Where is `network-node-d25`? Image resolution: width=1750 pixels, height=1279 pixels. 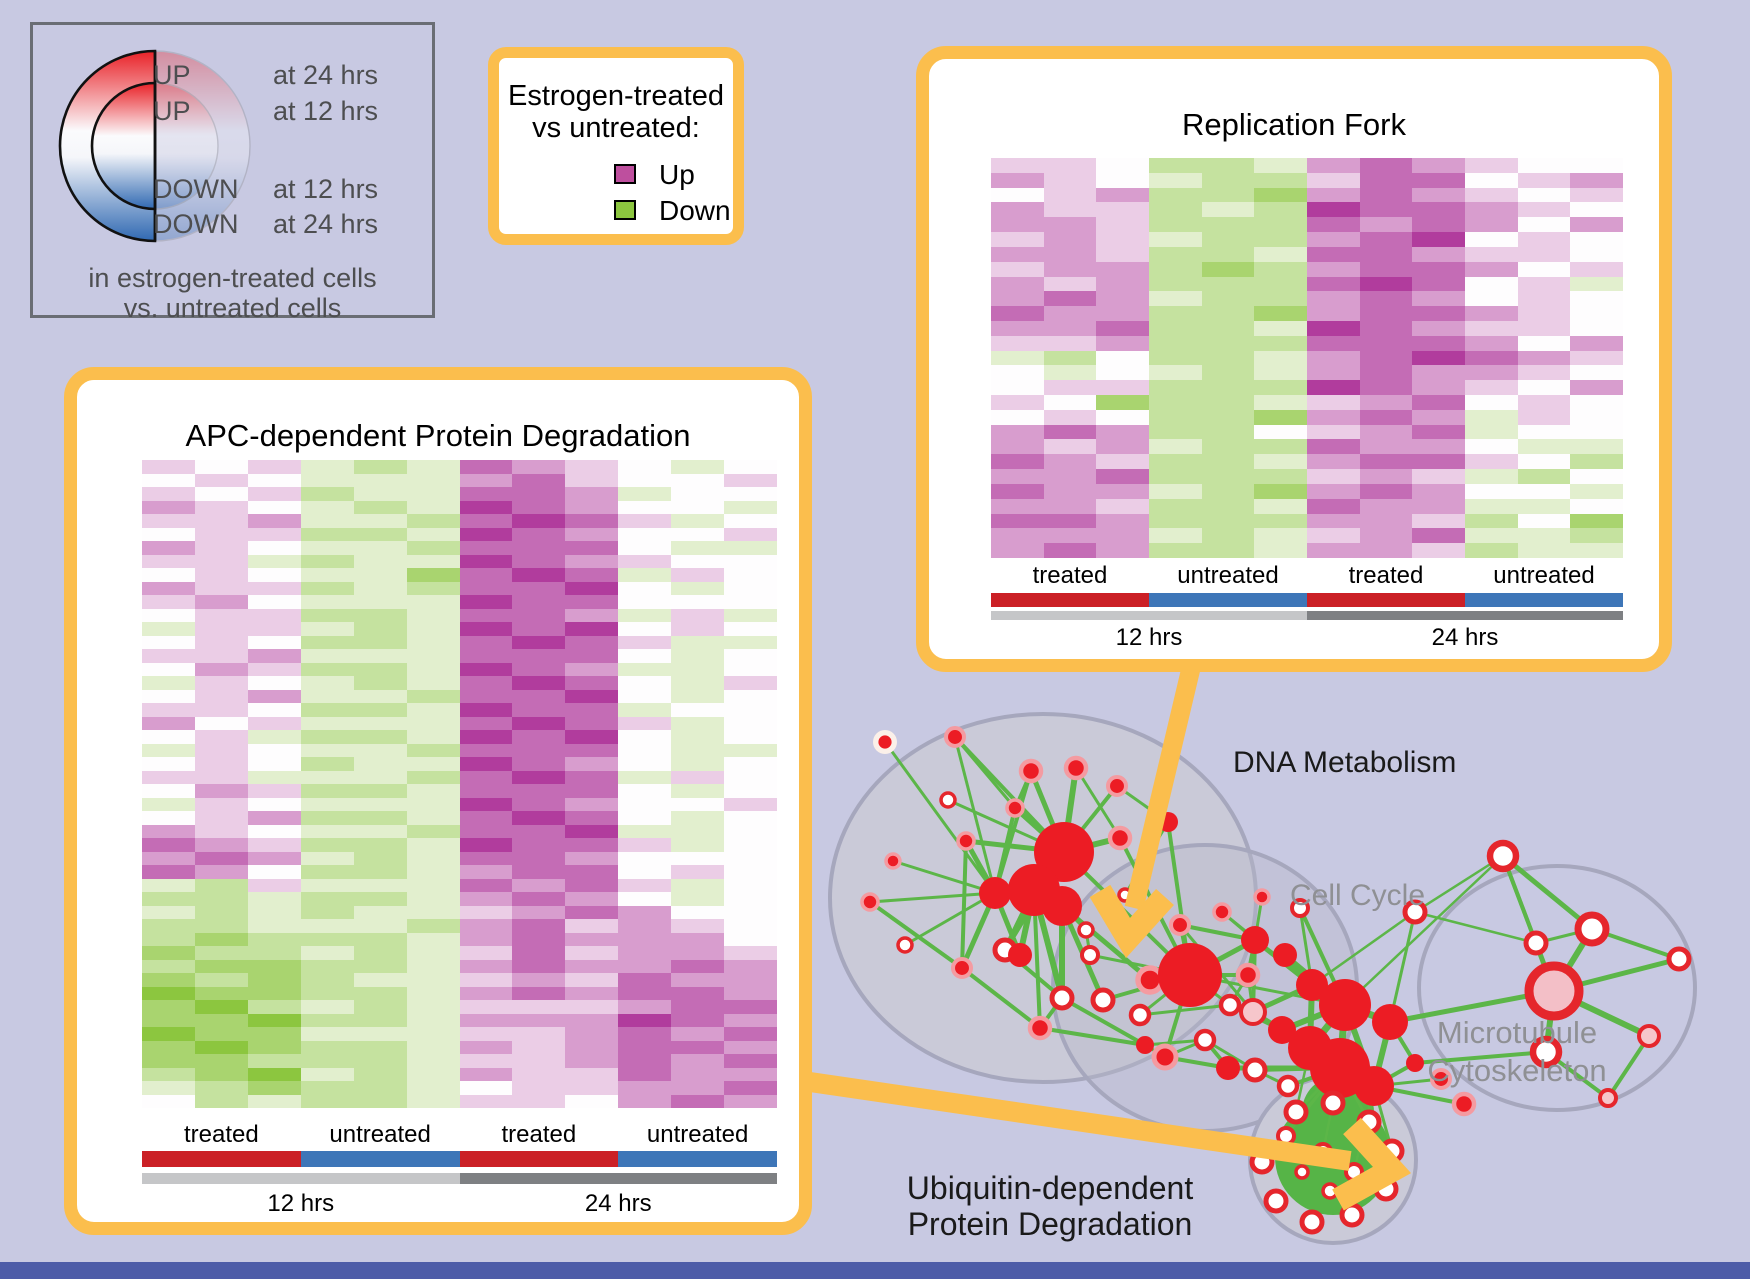 network-node-d25 is located at coordinates (1086, 930).